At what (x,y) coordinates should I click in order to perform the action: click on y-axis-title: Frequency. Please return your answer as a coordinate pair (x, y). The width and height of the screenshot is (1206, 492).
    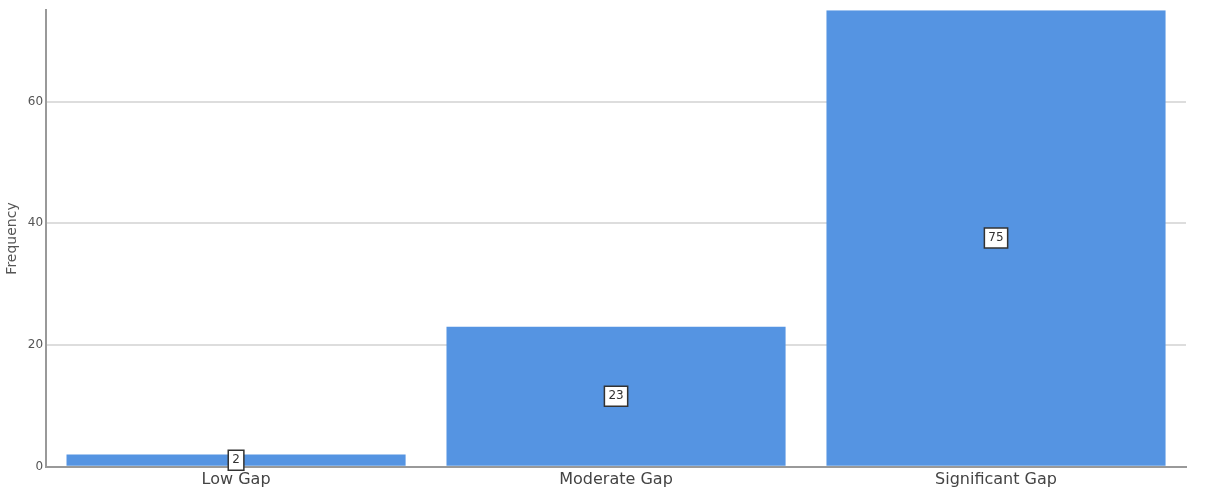
    Looking at the image, I should click on (11, 238).